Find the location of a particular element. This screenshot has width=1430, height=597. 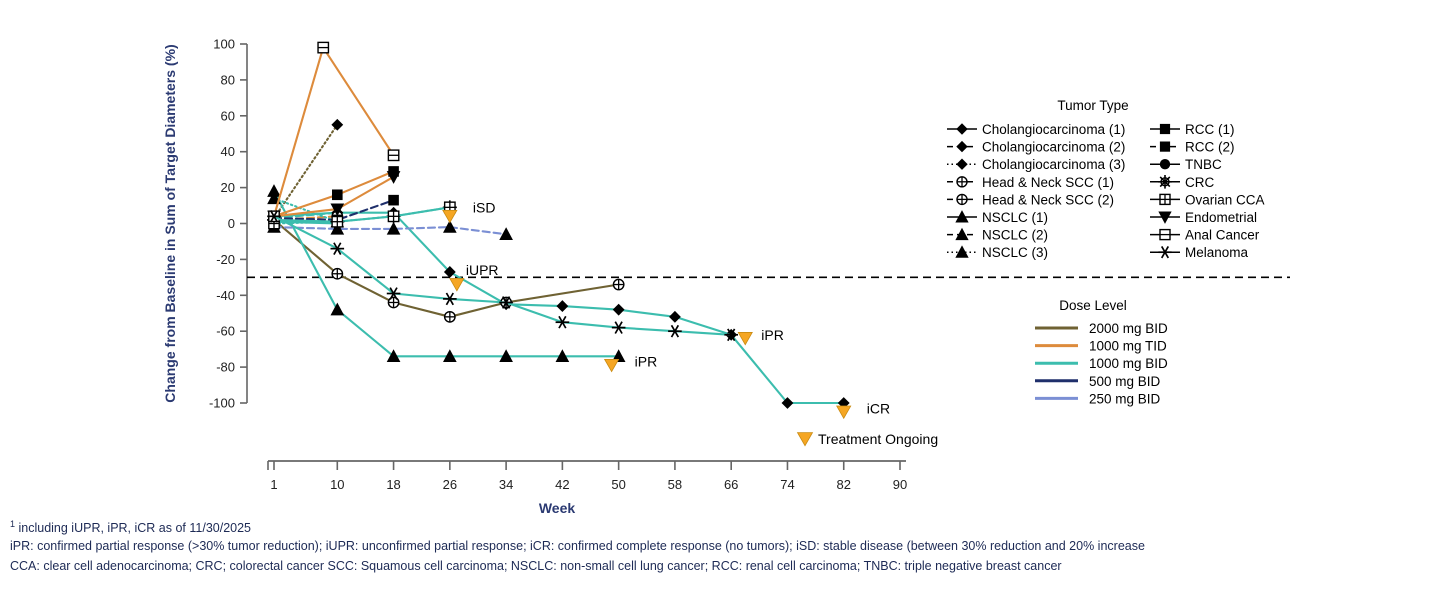

legend-item-rcc-2: RCC (2) is located at coordinates (1192, 147).